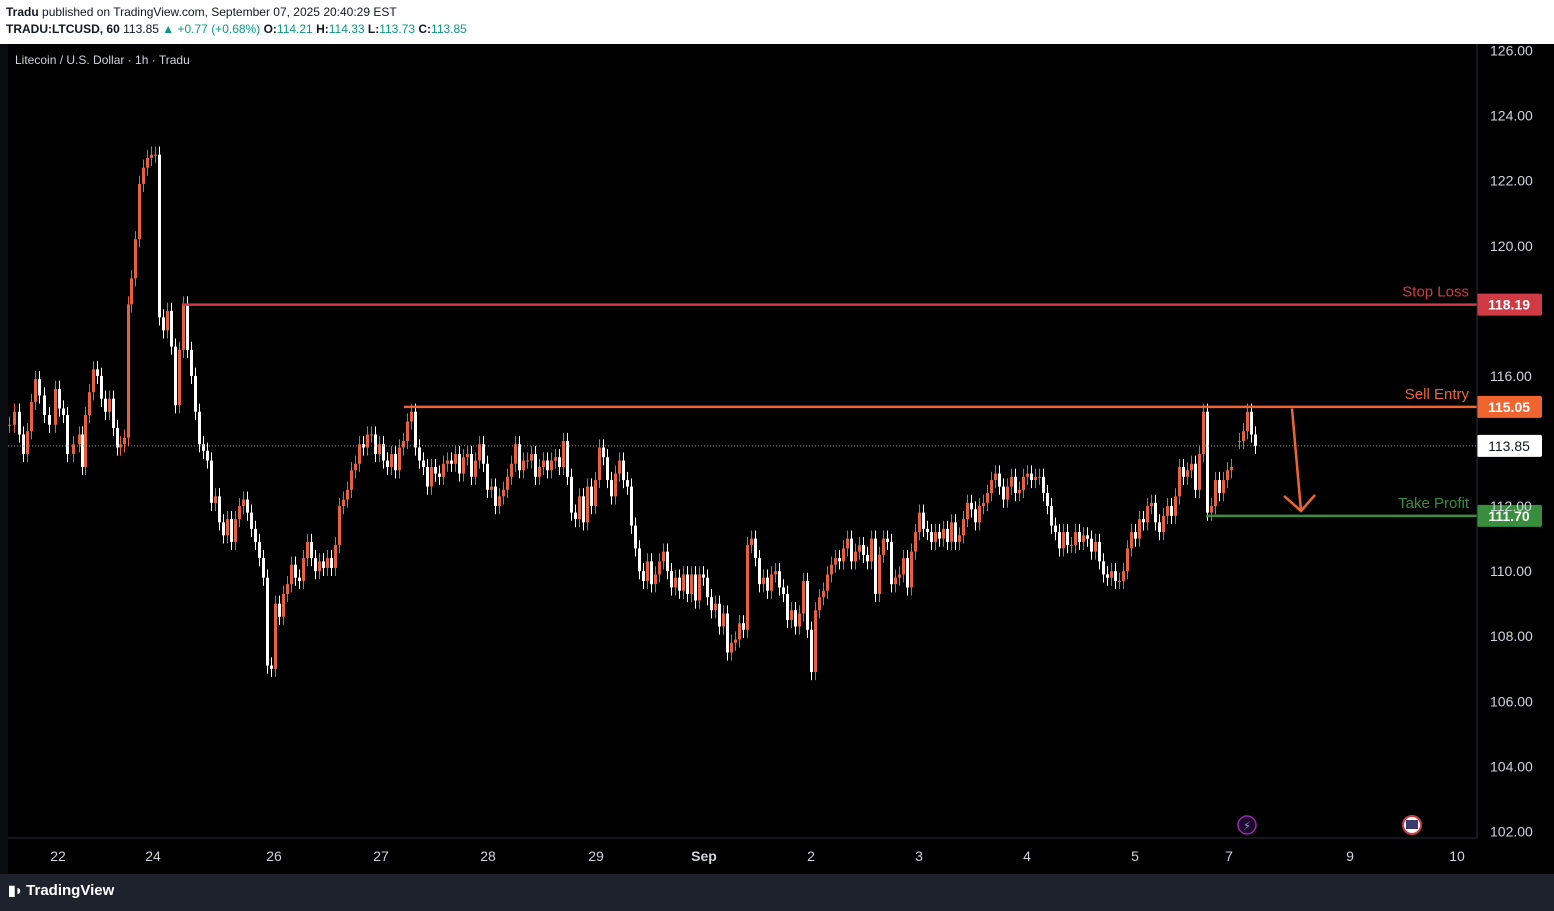 This screenshot has height=911, width=1554. I want to click on time-tick-label: 3, so click(919, 856).